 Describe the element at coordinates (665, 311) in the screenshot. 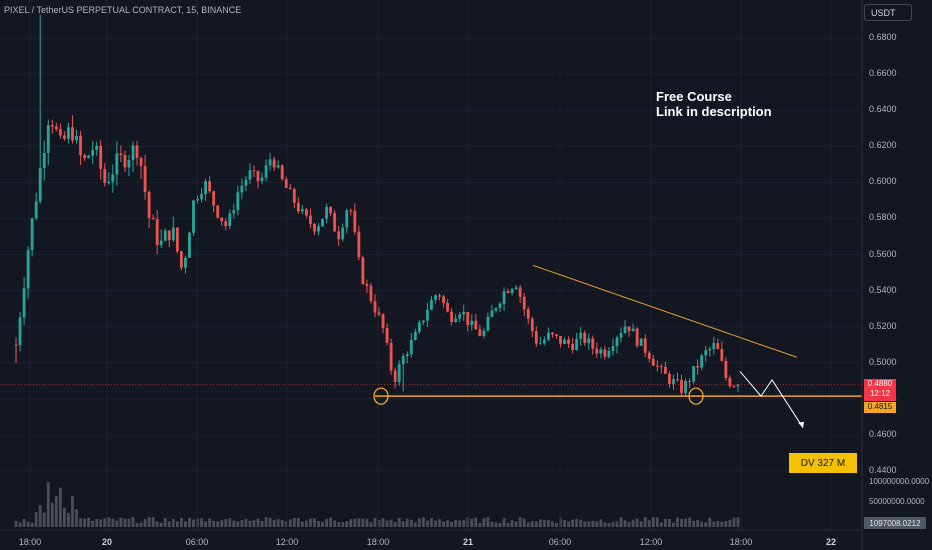

I see `trendline` at that location.